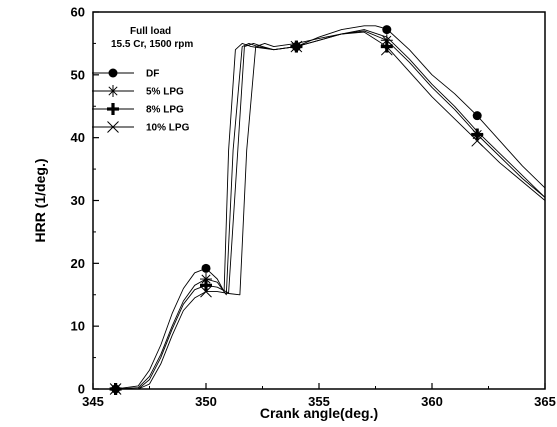 Image resolution: width=557 pixels, height=427 pixels. What do you see at coordinates (141, 101) in the screenshot?
I see `legend: DF 5% LPG 8% LPG 10% LPG` at bounding box center [141, 101].